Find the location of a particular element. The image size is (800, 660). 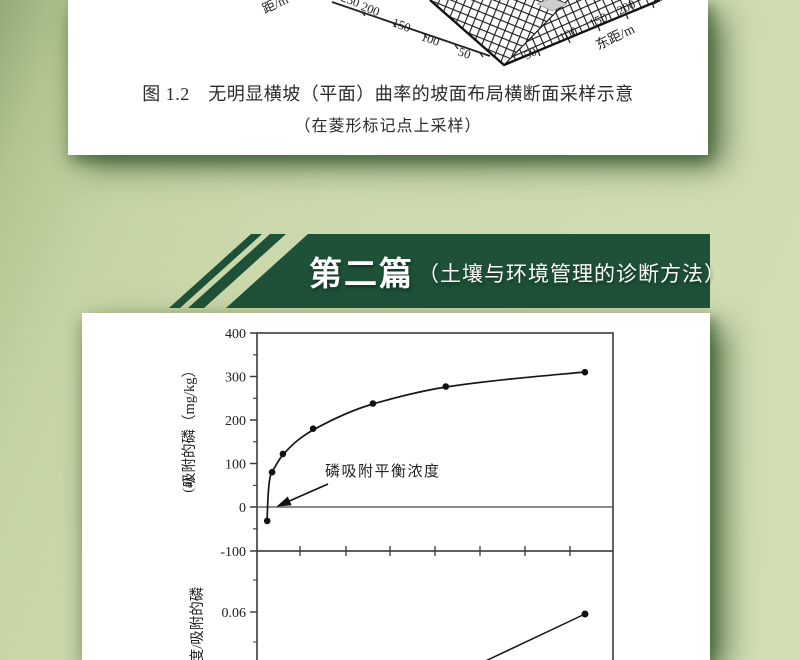

figure-caption-line2: （在菱形标记点上采样） is located at coordinates (388, 126).